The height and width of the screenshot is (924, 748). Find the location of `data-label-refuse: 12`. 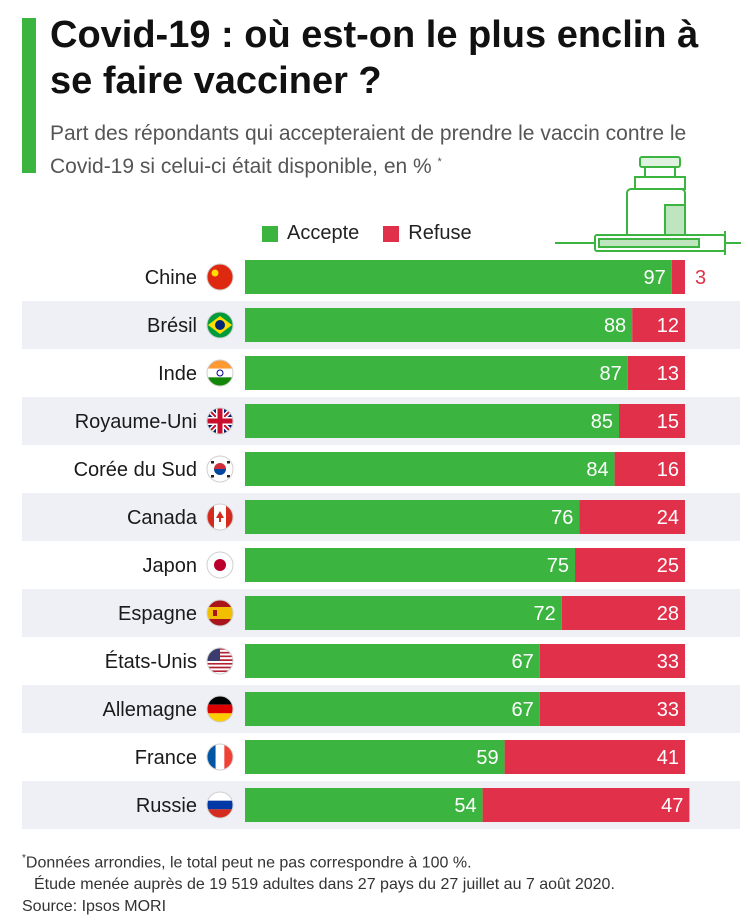

data-label-refuse: 12 is located at coordinates (668, 326).